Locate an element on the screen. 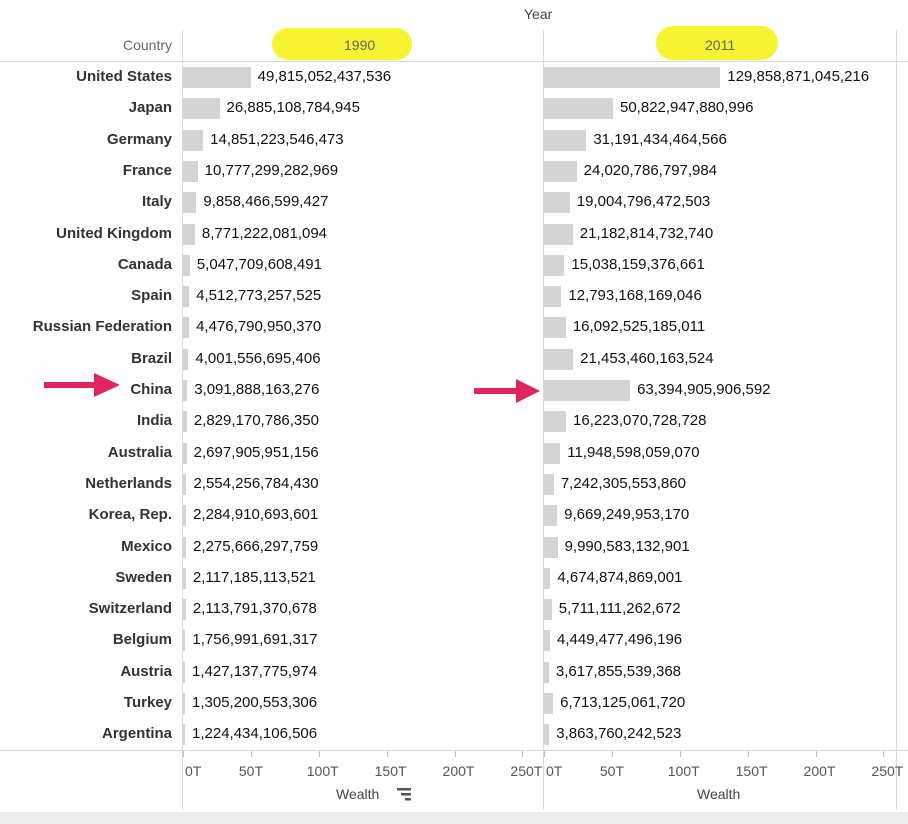 The image size is (908, 824). data-label-2011: 4,449,477,496,196 is located at coordinates (620, 640).